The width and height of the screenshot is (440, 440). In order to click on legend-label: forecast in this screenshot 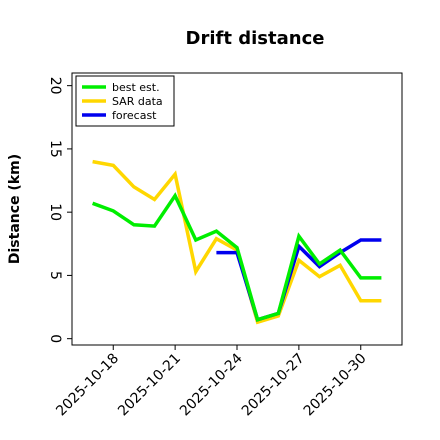, I will do `click(134, 115)`.